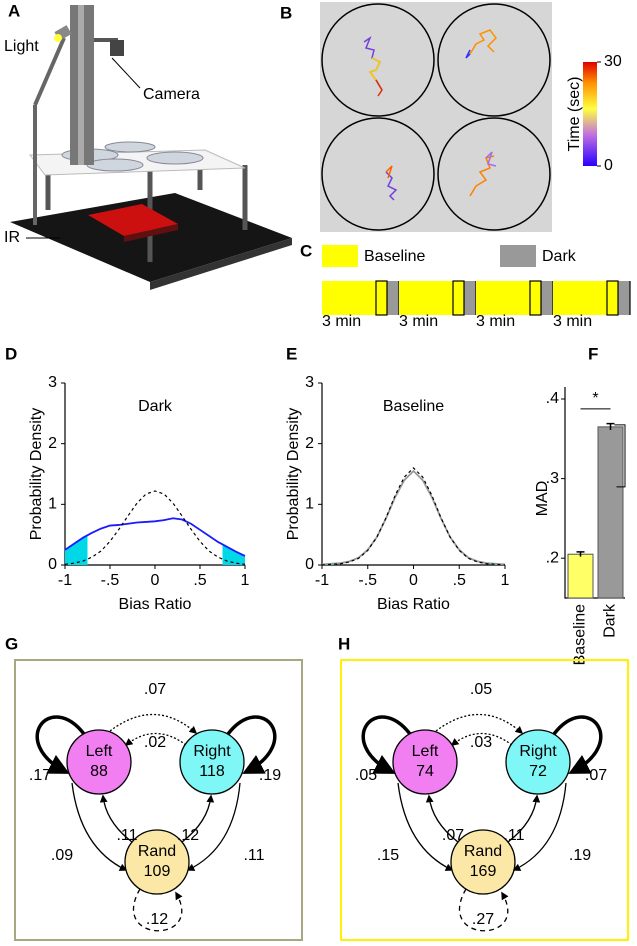  What do you see at coordinates (552, 557) in the screenshot?
I see `y-tick-label: .2` at bounding box center [552, 557].